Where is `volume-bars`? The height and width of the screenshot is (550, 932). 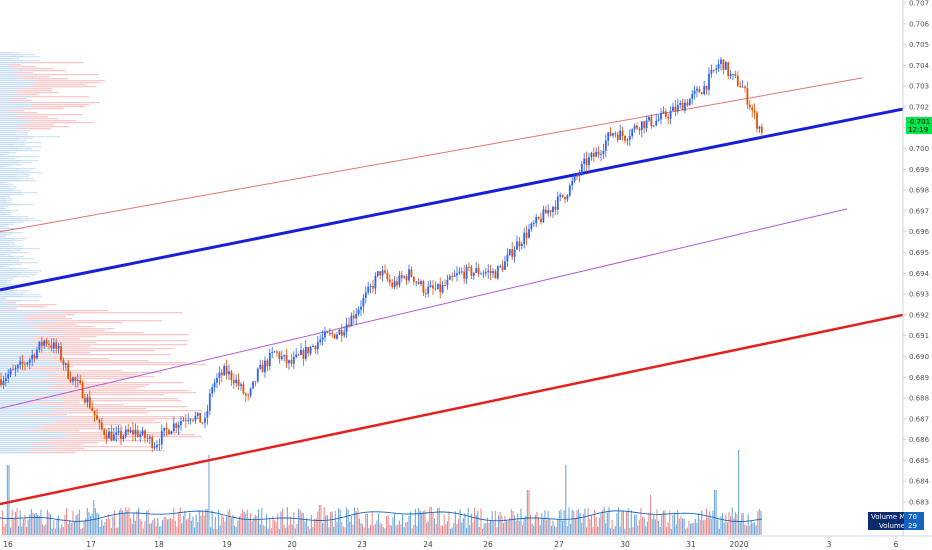 volume-bars is located at coordinates (382, 492).